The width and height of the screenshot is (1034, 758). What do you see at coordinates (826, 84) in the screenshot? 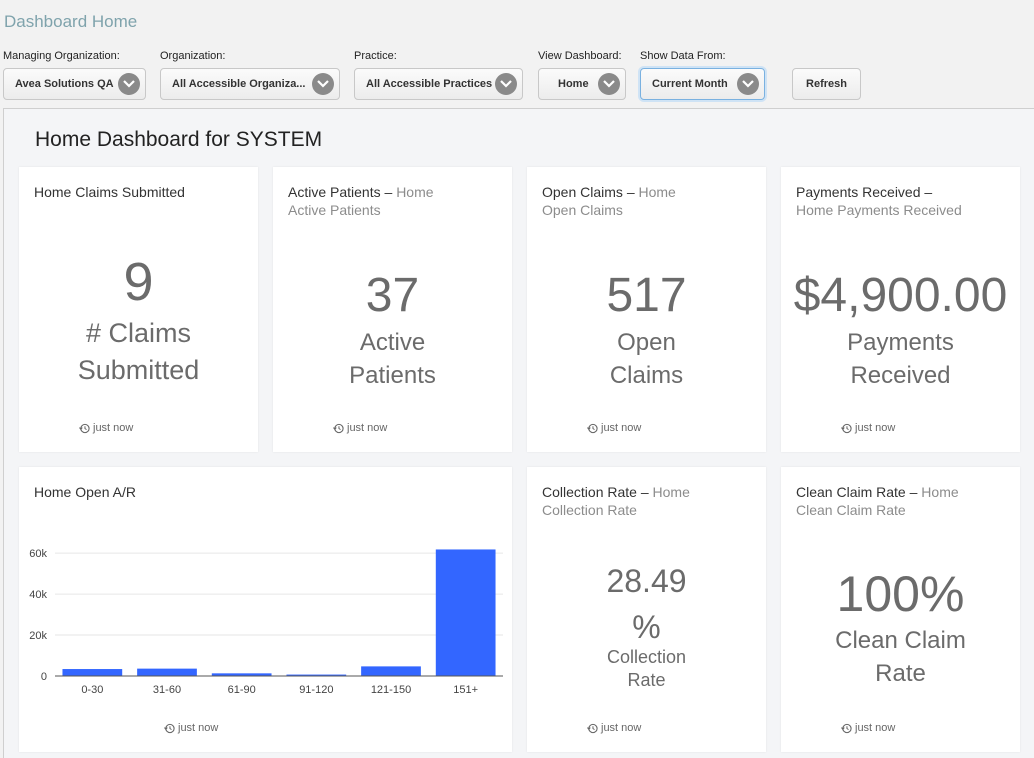
I see `refresh-button: Refresh` at bounding box center [826, 84].